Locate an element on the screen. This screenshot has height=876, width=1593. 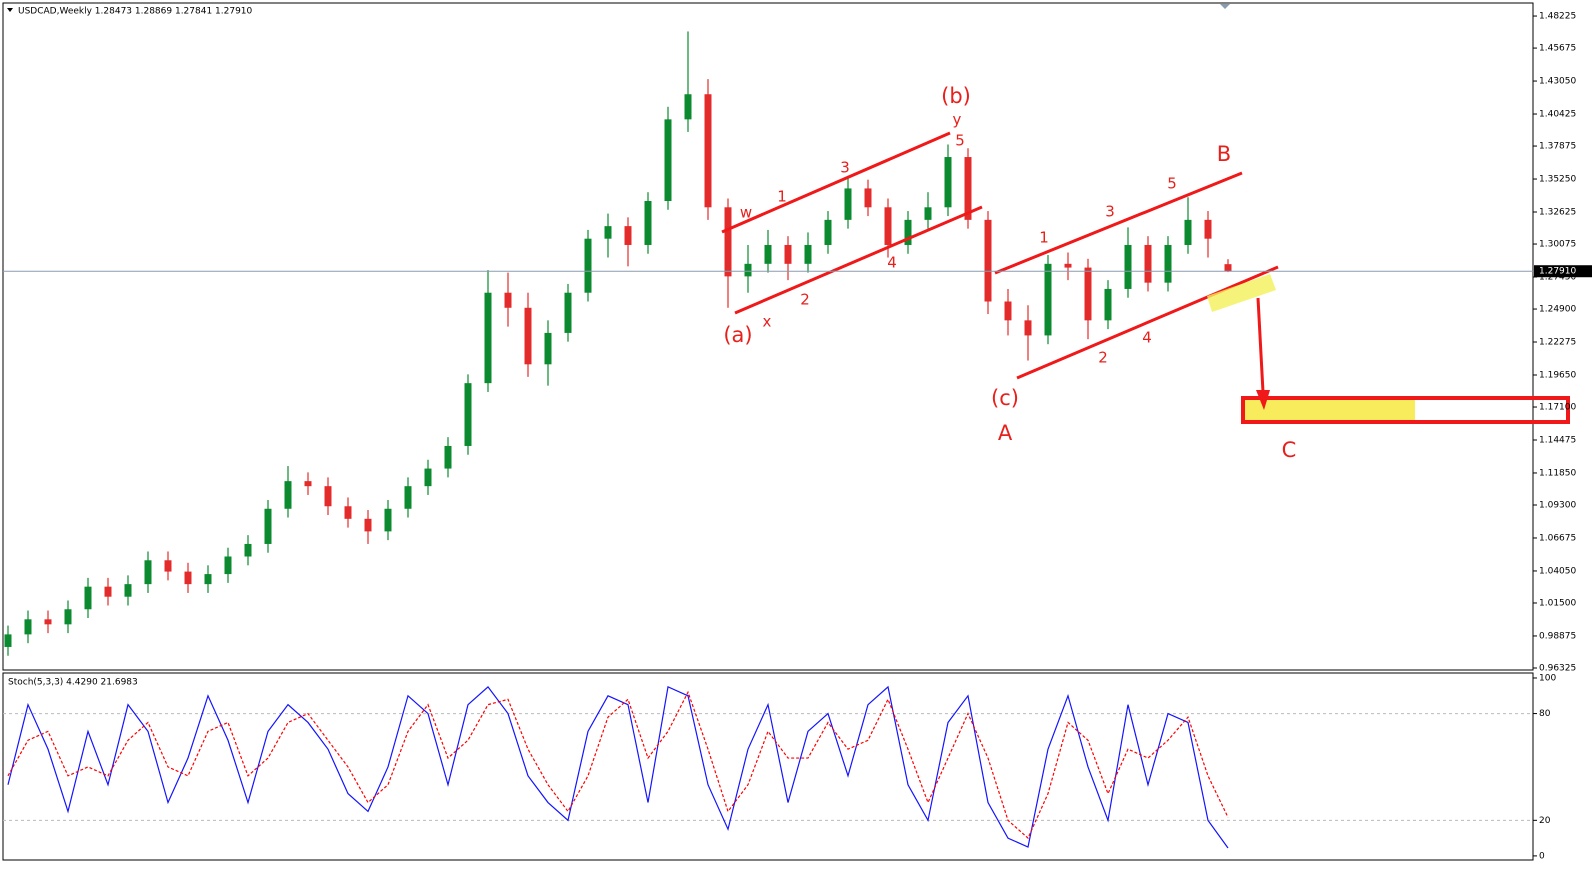
wave-label: w is located at coordinates (746, 213).